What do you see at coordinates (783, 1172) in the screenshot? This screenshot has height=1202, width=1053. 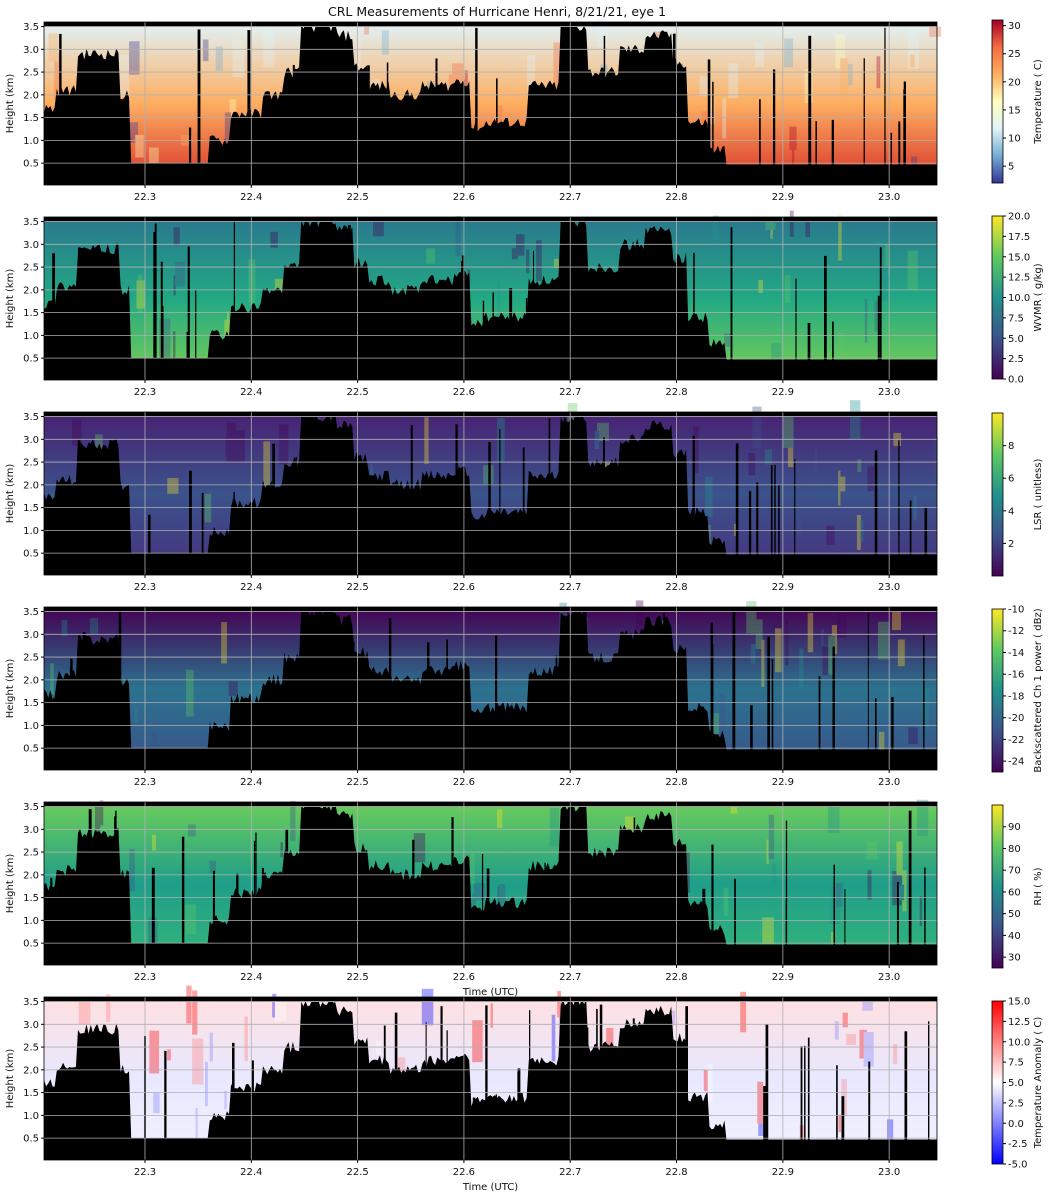 I see `x-tick-label: 22.9` at bounding box center [783, 1172].